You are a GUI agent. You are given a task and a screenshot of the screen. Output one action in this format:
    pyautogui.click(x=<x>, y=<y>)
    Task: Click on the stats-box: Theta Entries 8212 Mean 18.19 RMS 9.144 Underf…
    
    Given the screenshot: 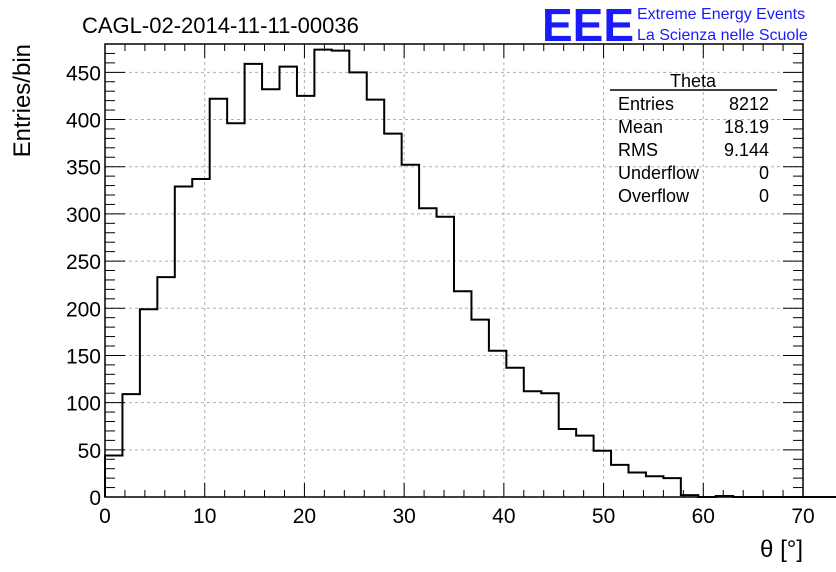 What is the action you would take?
    pyautogui.click(x=693, y=138)
    